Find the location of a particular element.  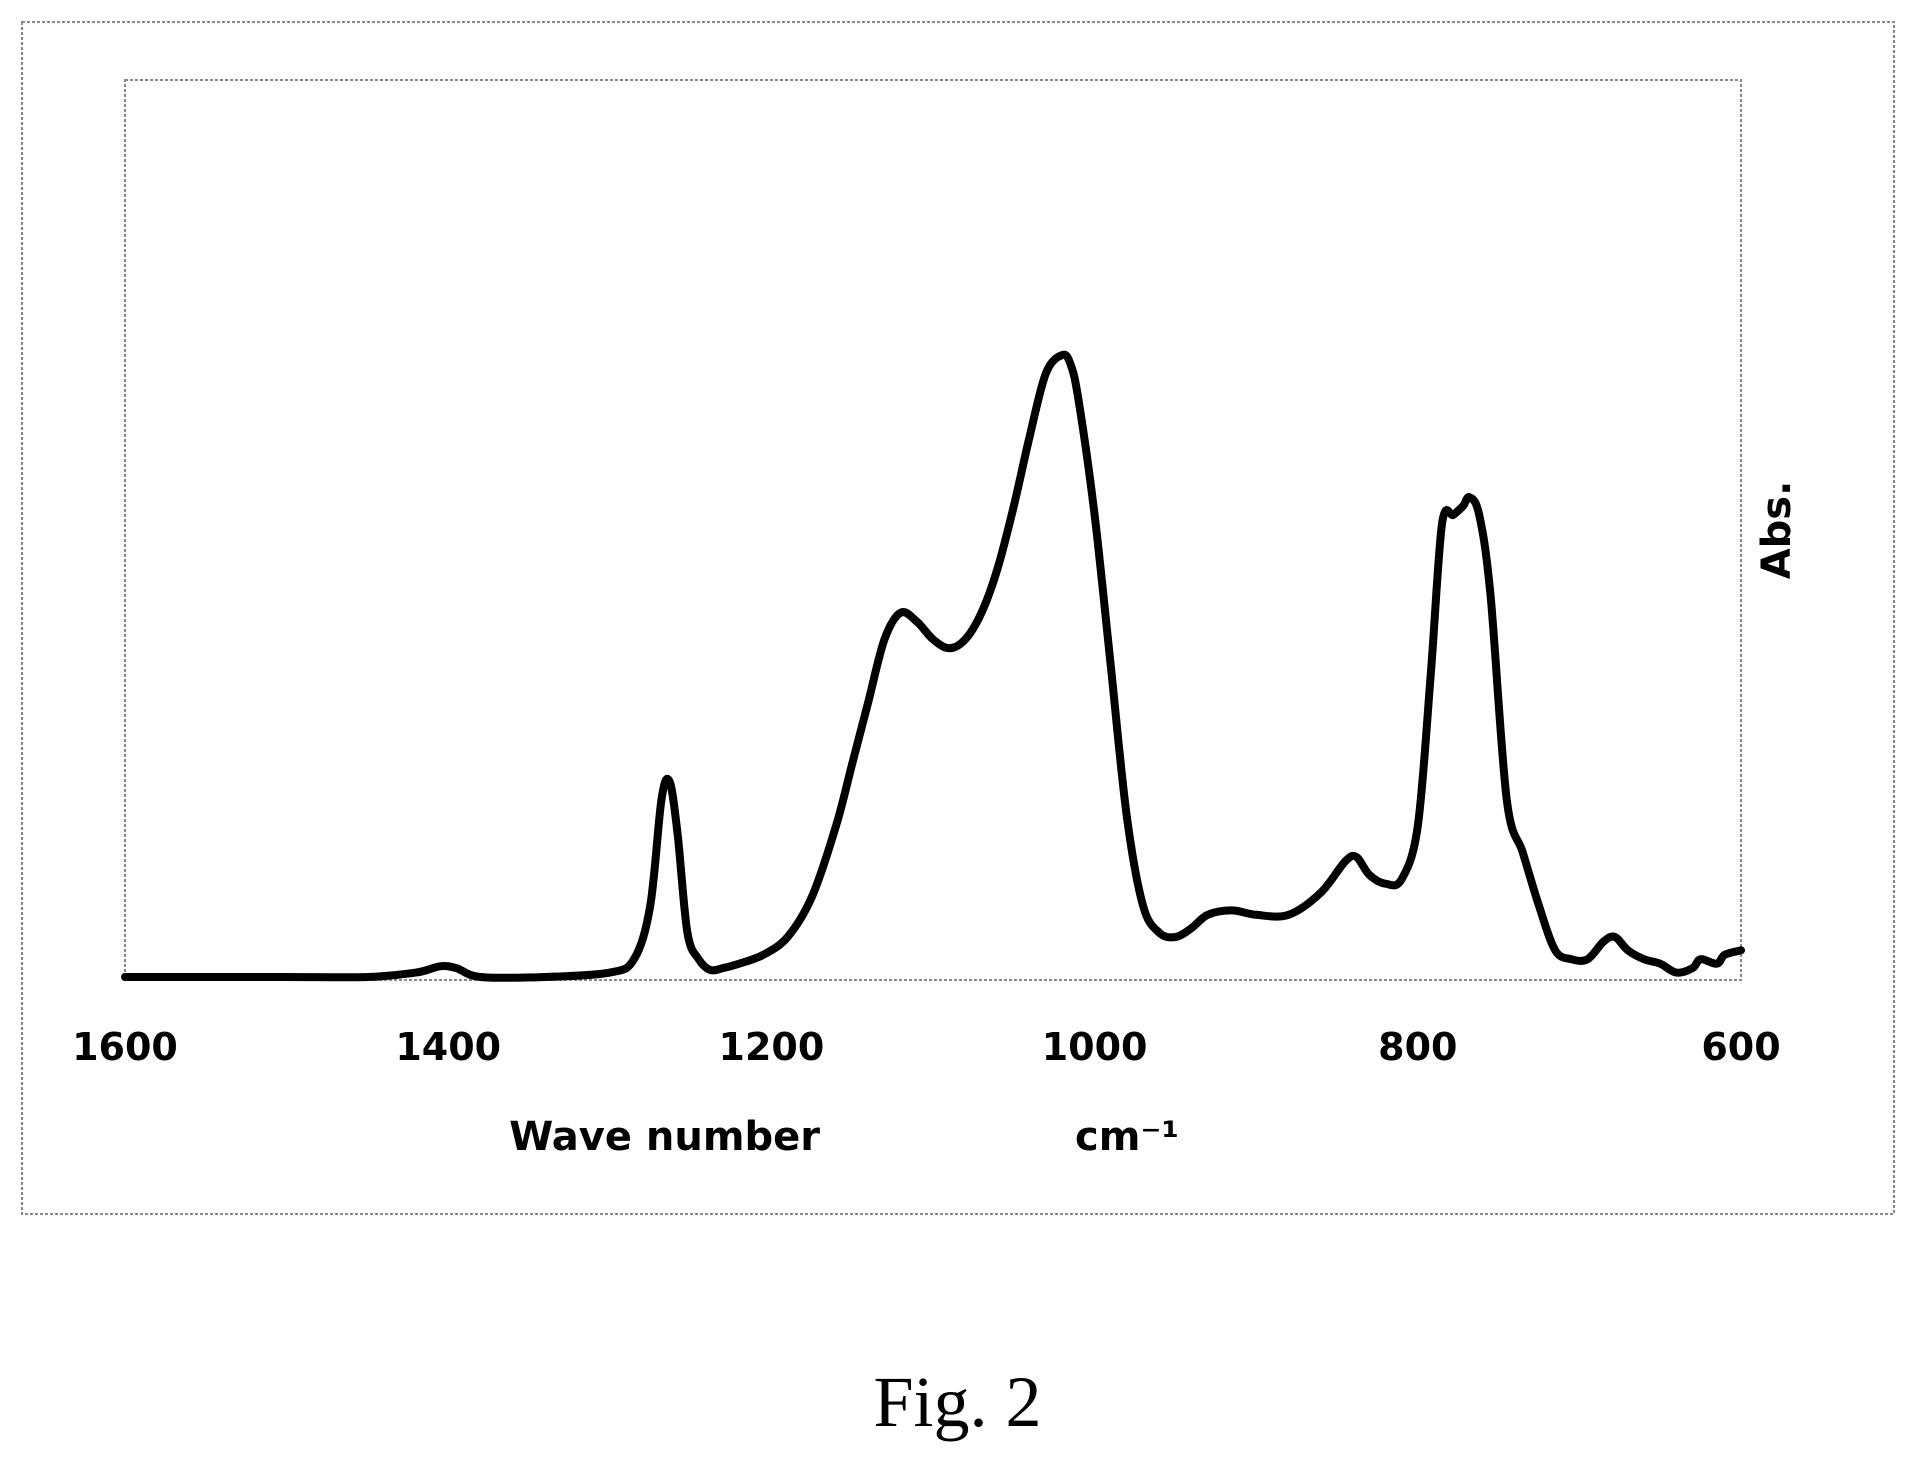

x-tick-label: 600 is located at coordinates (1740, 1047).